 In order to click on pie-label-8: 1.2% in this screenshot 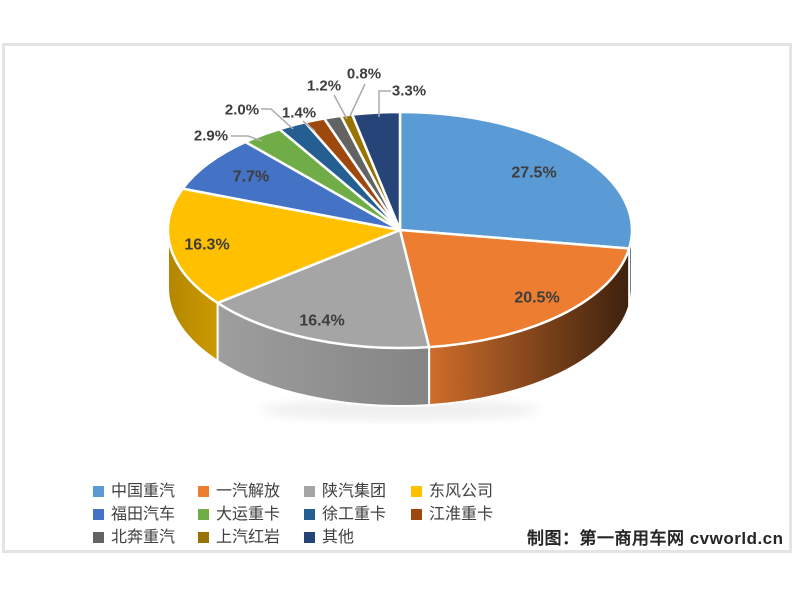, I will do `click(324, 86)`.